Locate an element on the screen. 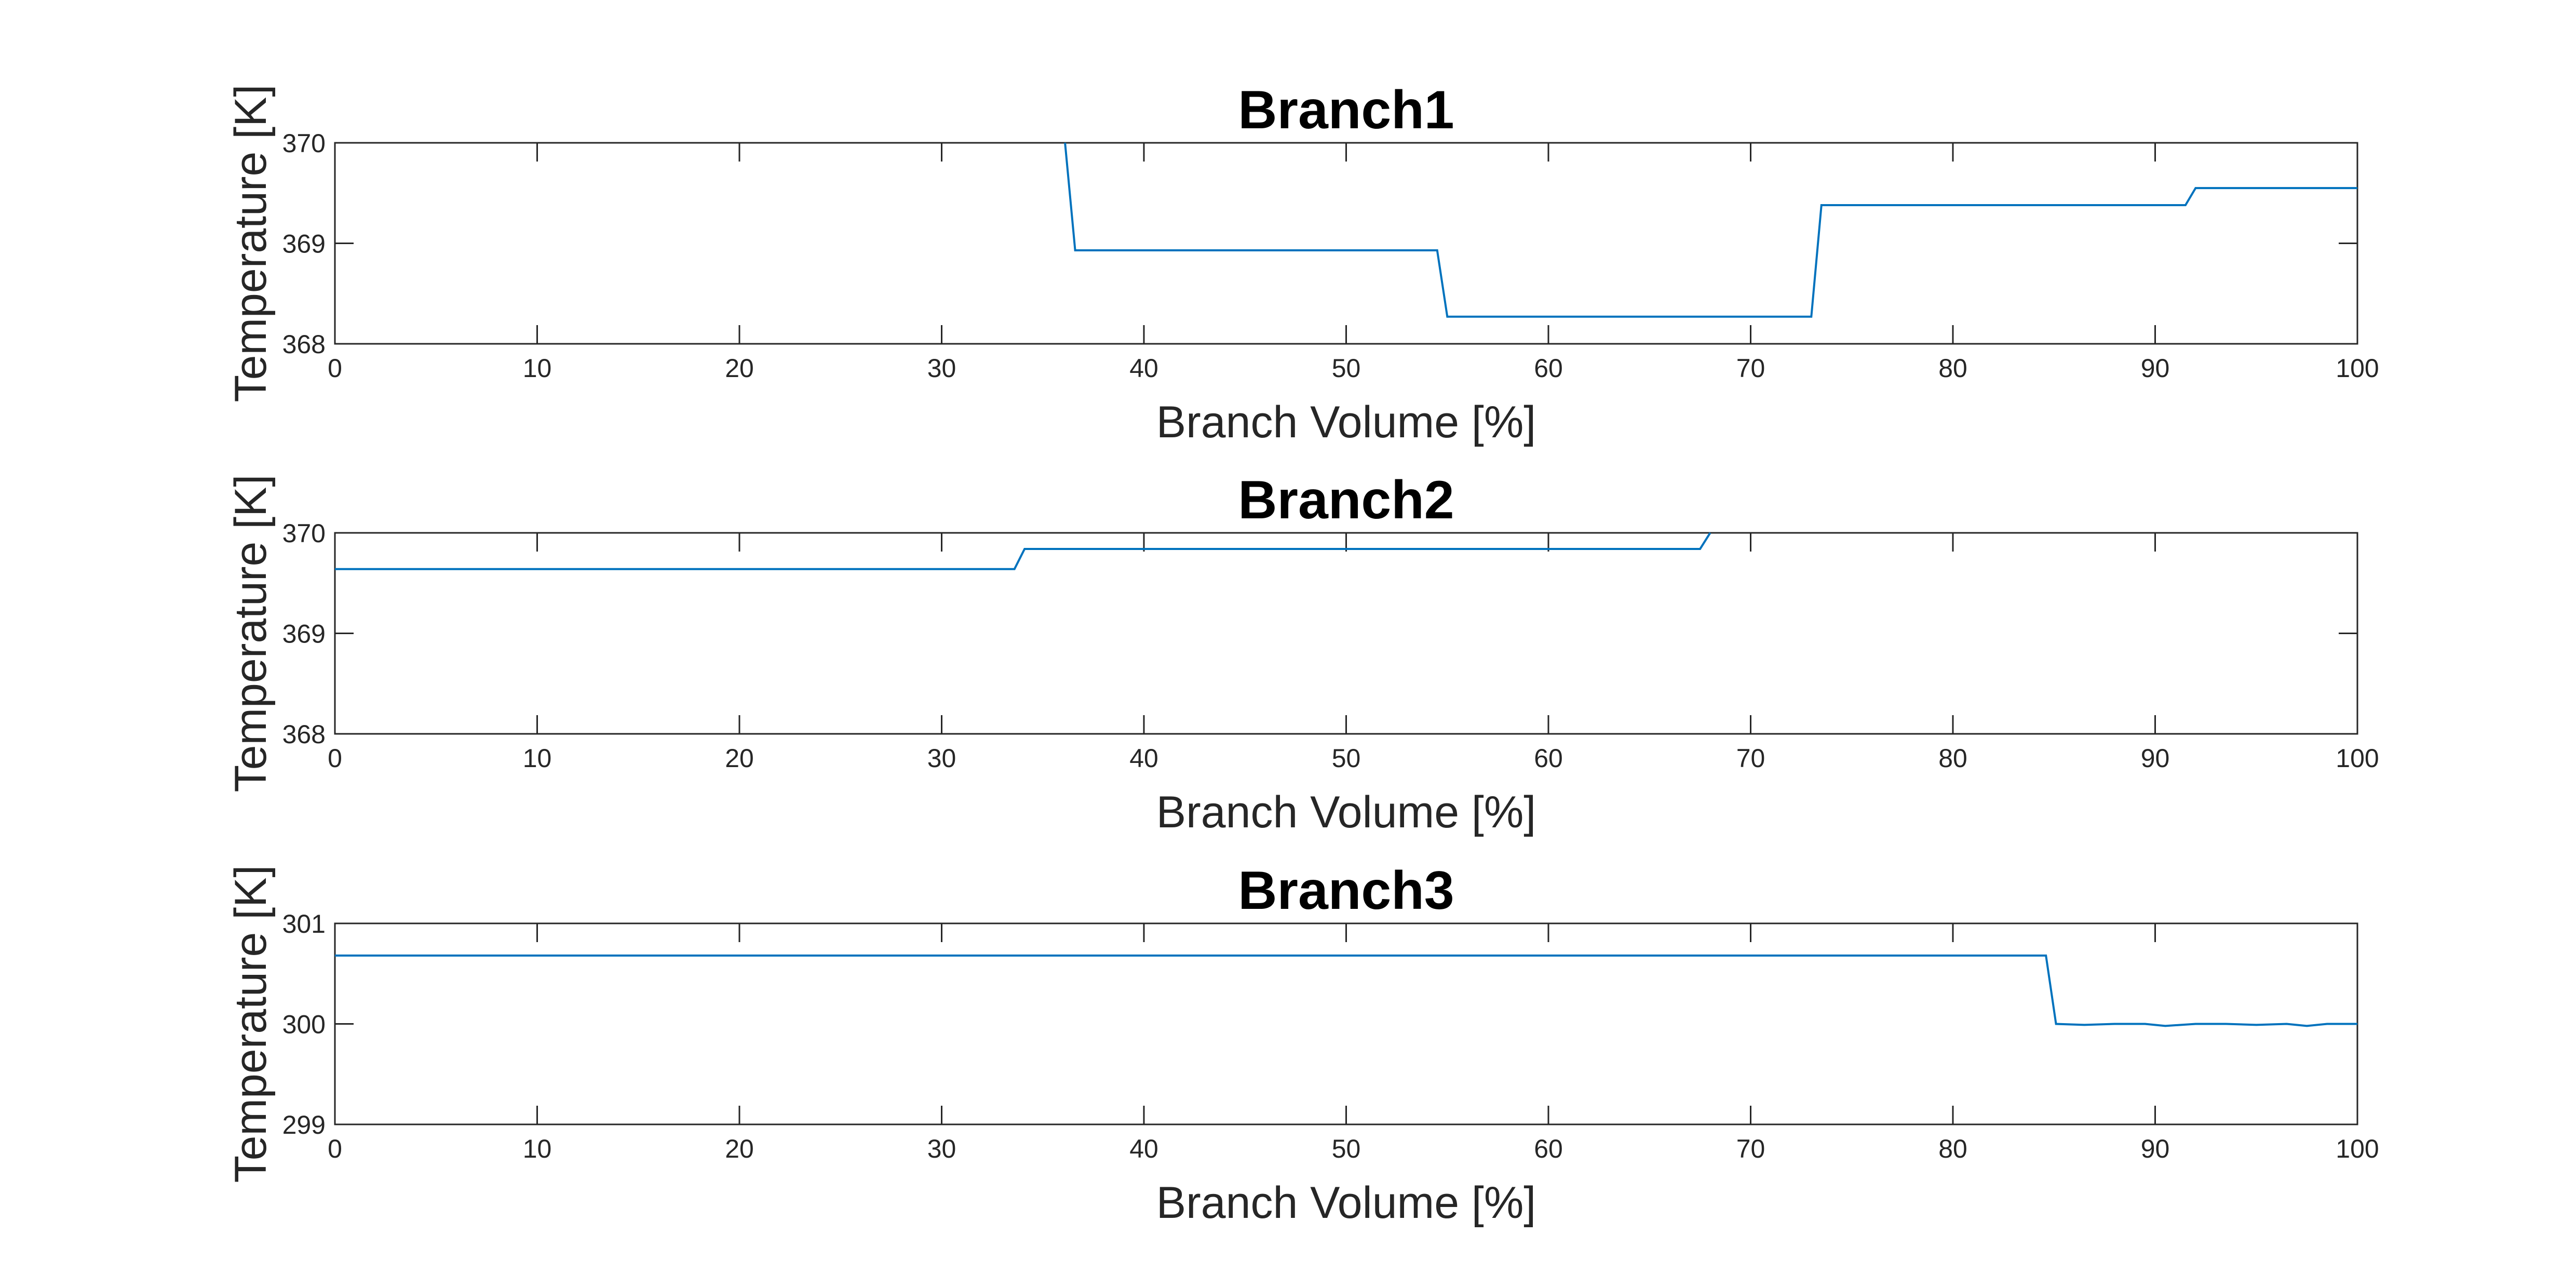 This screenshot has height=1288, width=2576. y-tick-label: 300 is located at coordinates (304, 1025).